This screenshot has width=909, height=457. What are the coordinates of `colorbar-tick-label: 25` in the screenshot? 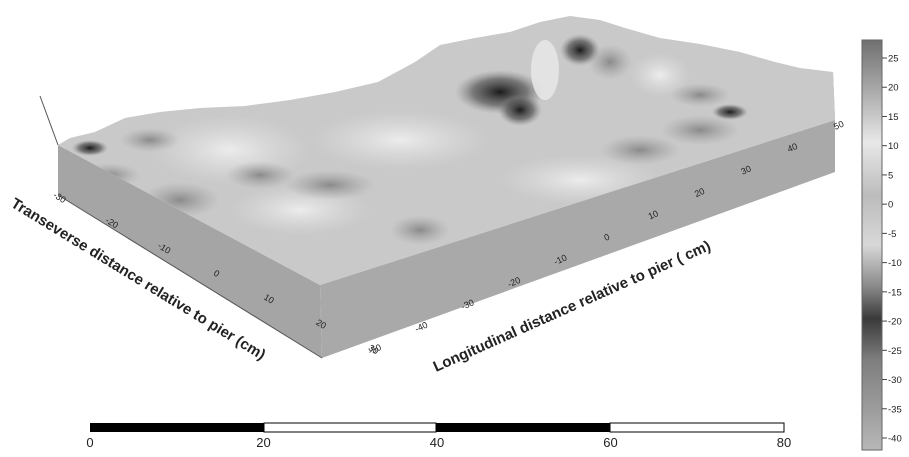 It's located at (893, 59).